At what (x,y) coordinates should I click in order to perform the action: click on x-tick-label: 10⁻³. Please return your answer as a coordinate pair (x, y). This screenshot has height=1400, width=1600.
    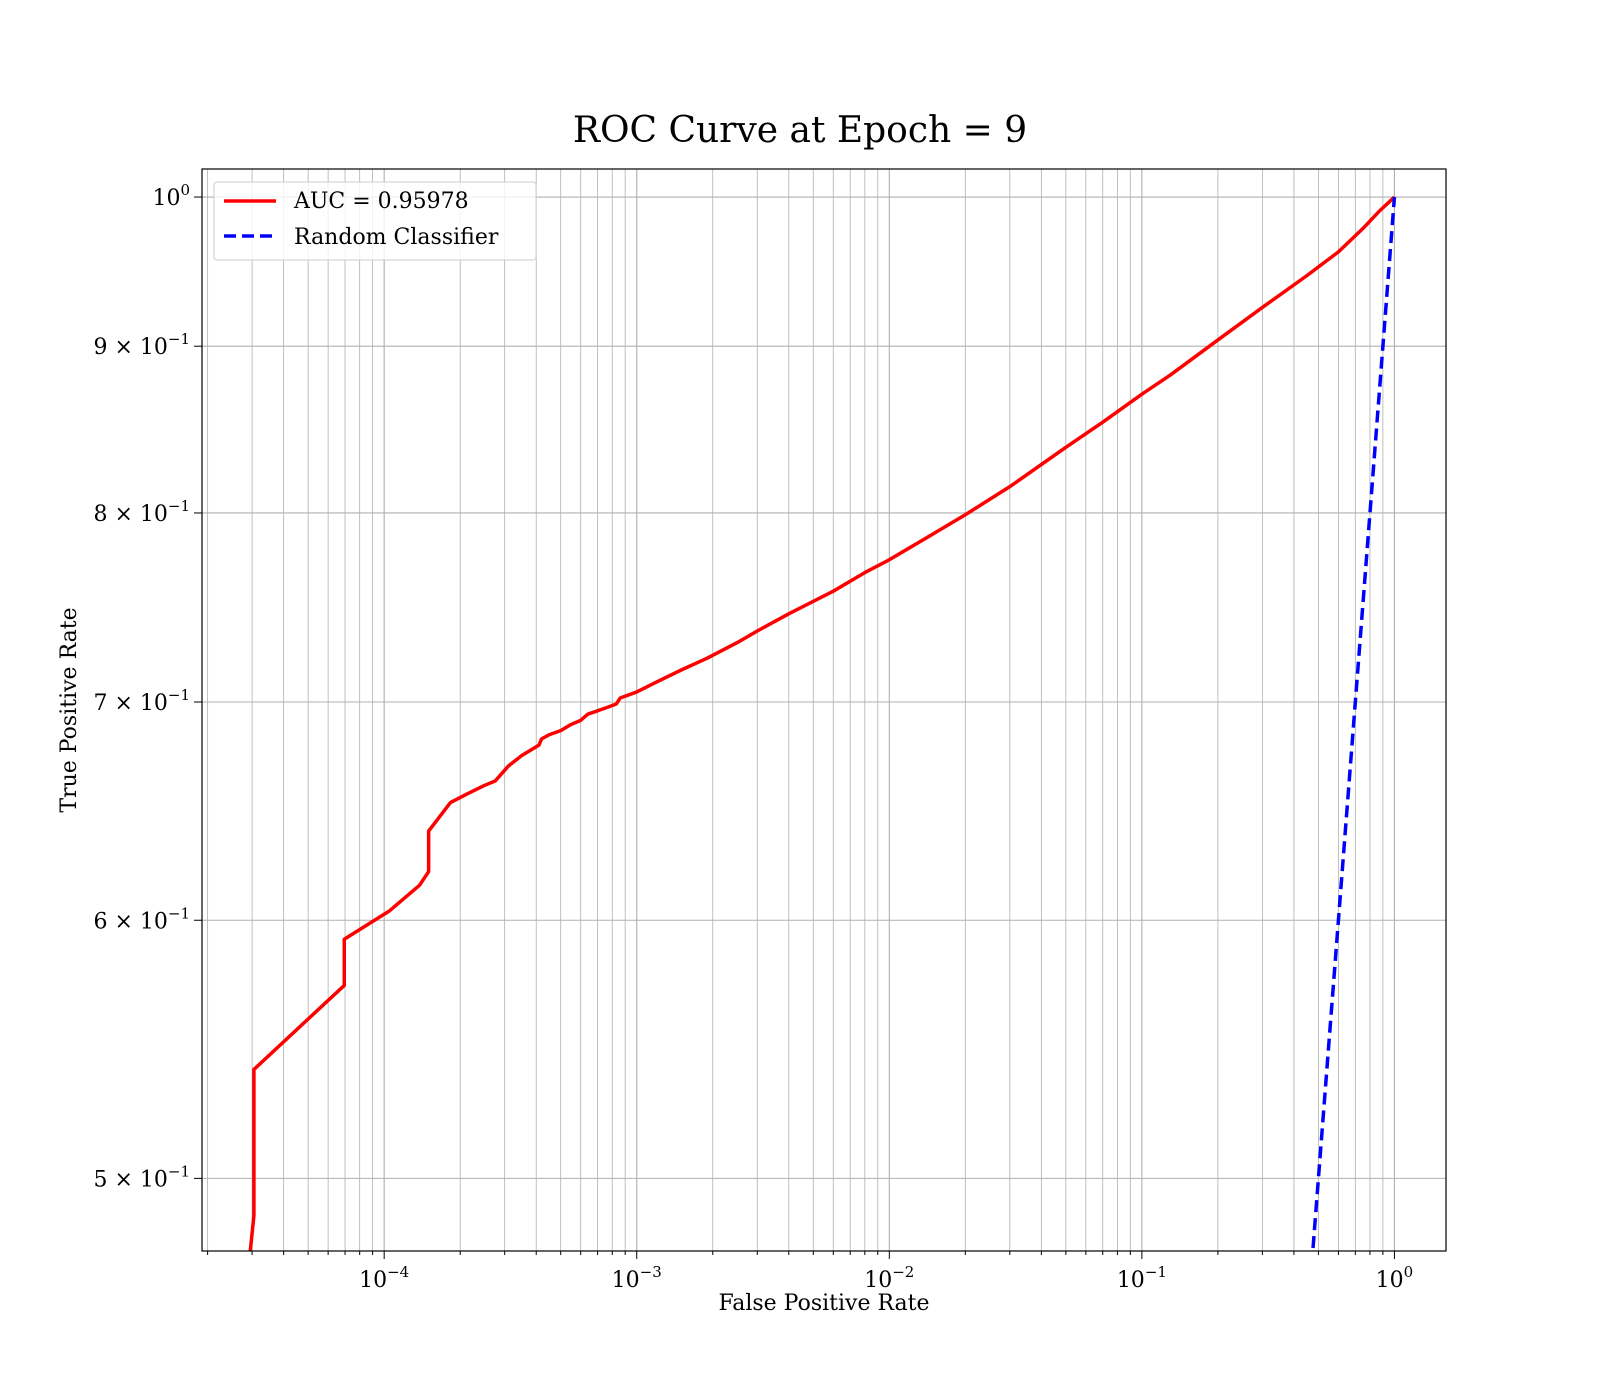
    Looking at the image, I should click on (637, 1278).